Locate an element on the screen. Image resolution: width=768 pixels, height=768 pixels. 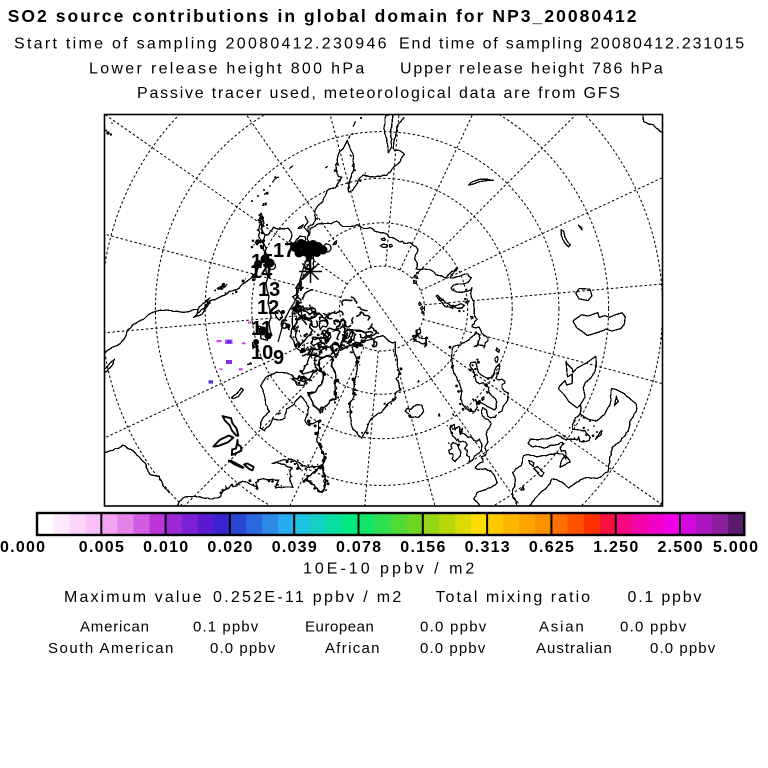
svg-text: 10E-10 ppbv / m2 is located at coordinates (390, 569).